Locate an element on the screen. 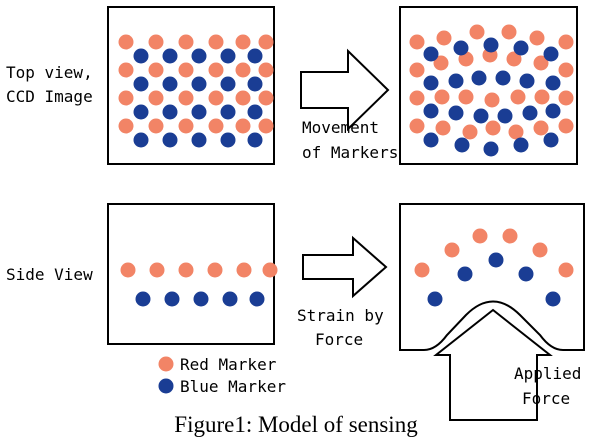 This screenshot has height=441, width=592. top-after-markers is located at coordinates (491, 90).